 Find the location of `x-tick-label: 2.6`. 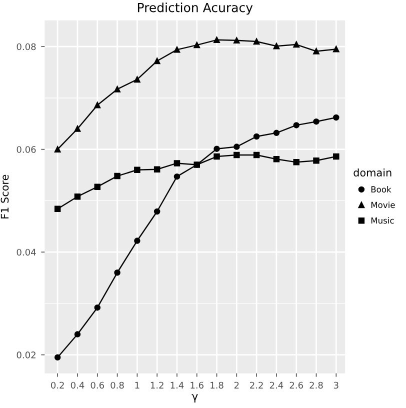

x-tick-label: 2.6 is located at coordinates (296, 385).